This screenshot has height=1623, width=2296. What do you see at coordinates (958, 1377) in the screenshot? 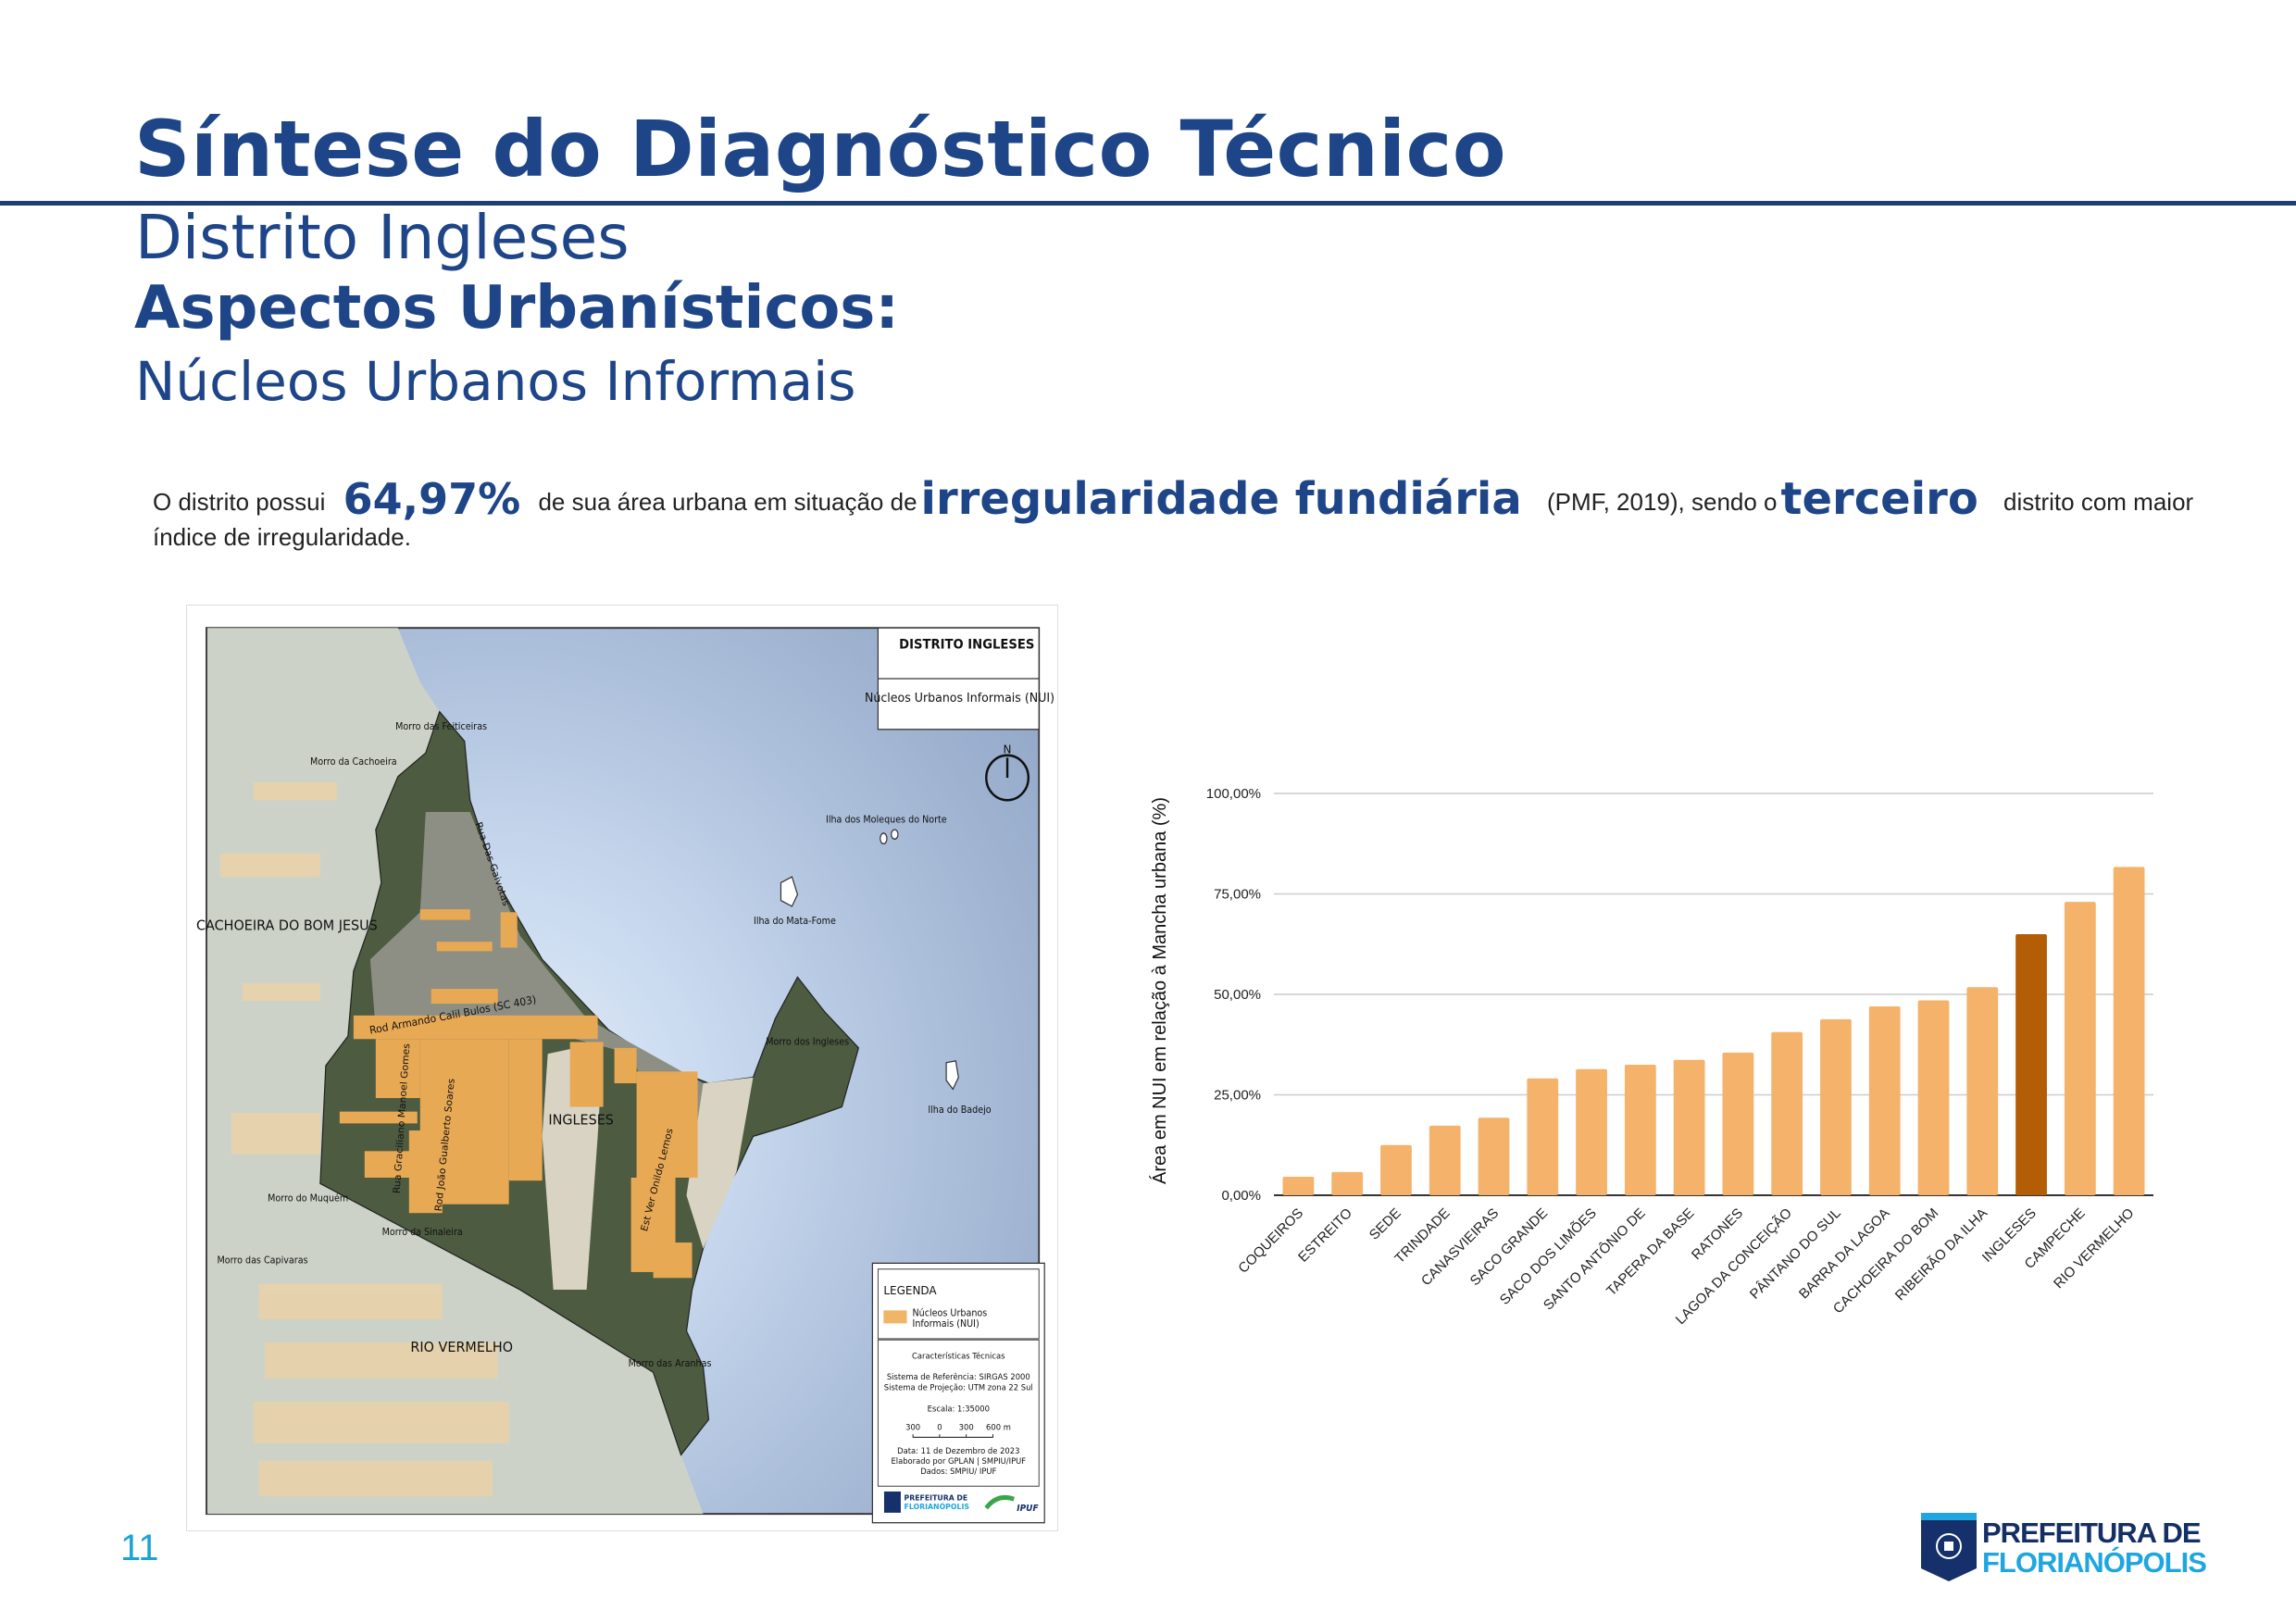
I see `legend-reference: Sistema de Referência: SIRGAS 2000` at bounding box center [958, 1377].